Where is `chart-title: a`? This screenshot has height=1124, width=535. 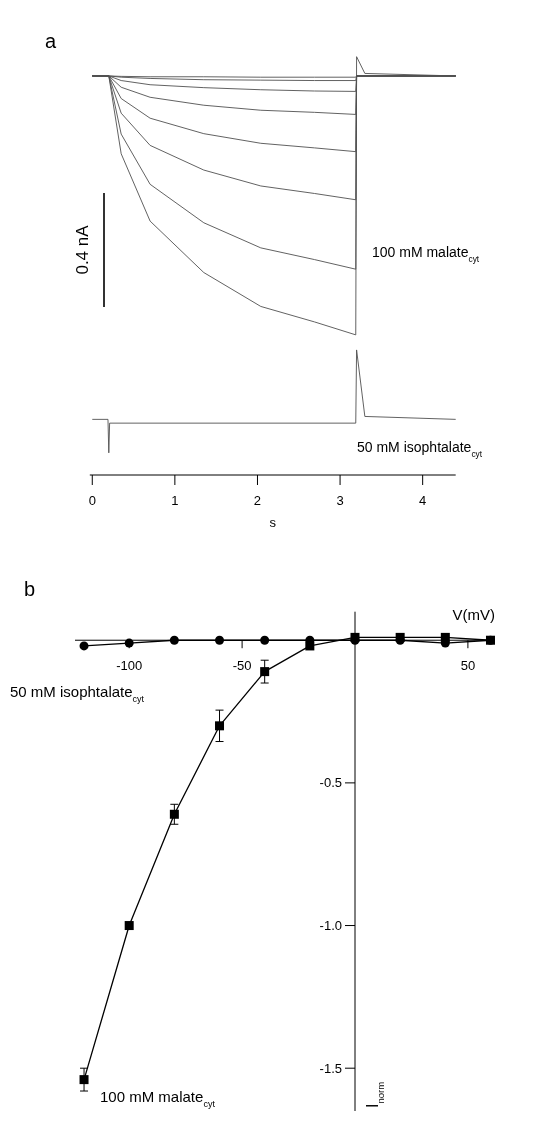
chart-title: a is located at coordinates (51, 41).